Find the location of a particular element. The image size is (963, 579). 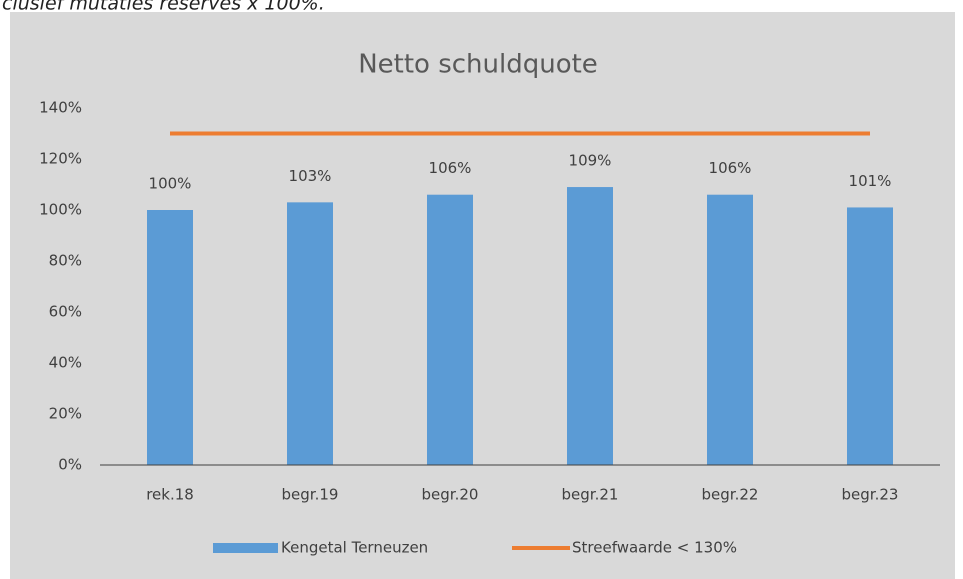

x-tick-label: begr.22 is located at coordinates (730, 495).